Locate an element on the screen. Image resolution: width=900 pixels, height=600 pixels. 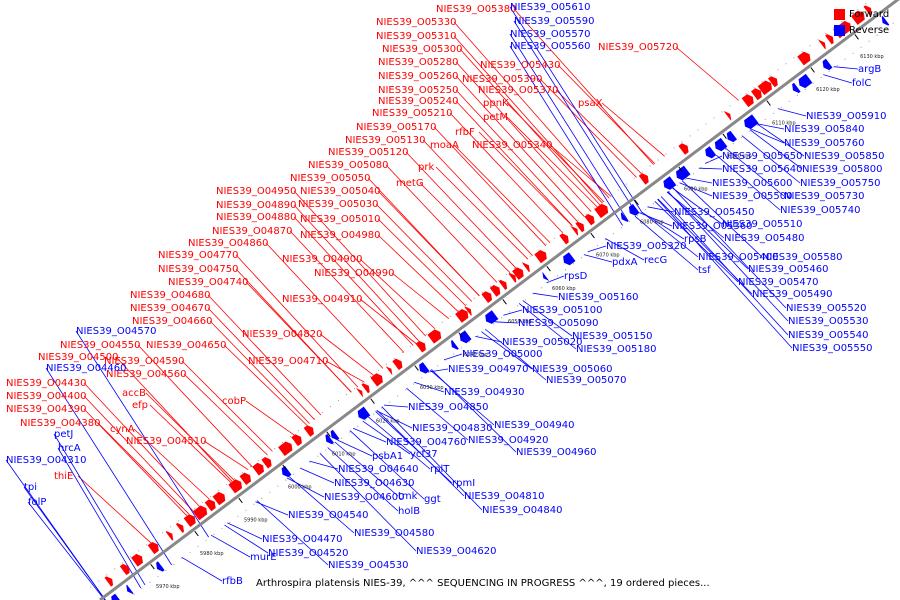
forward-gene-label: efp is located at coordinates (140, 405).